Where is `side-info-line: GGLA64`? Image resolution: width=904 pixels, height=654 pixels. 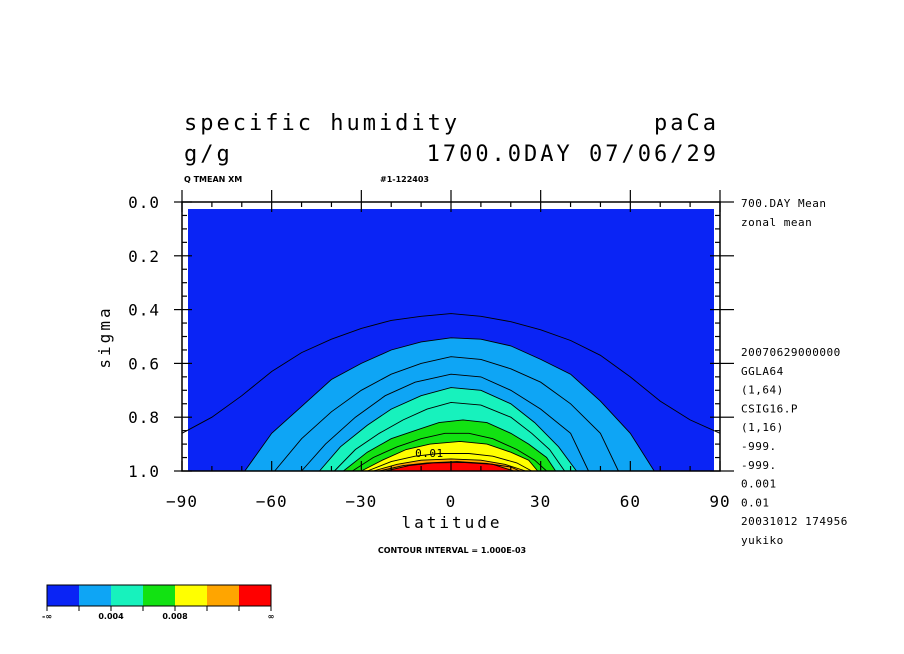
side-info-line: GGLA64 is located at coordinates (762, 371).